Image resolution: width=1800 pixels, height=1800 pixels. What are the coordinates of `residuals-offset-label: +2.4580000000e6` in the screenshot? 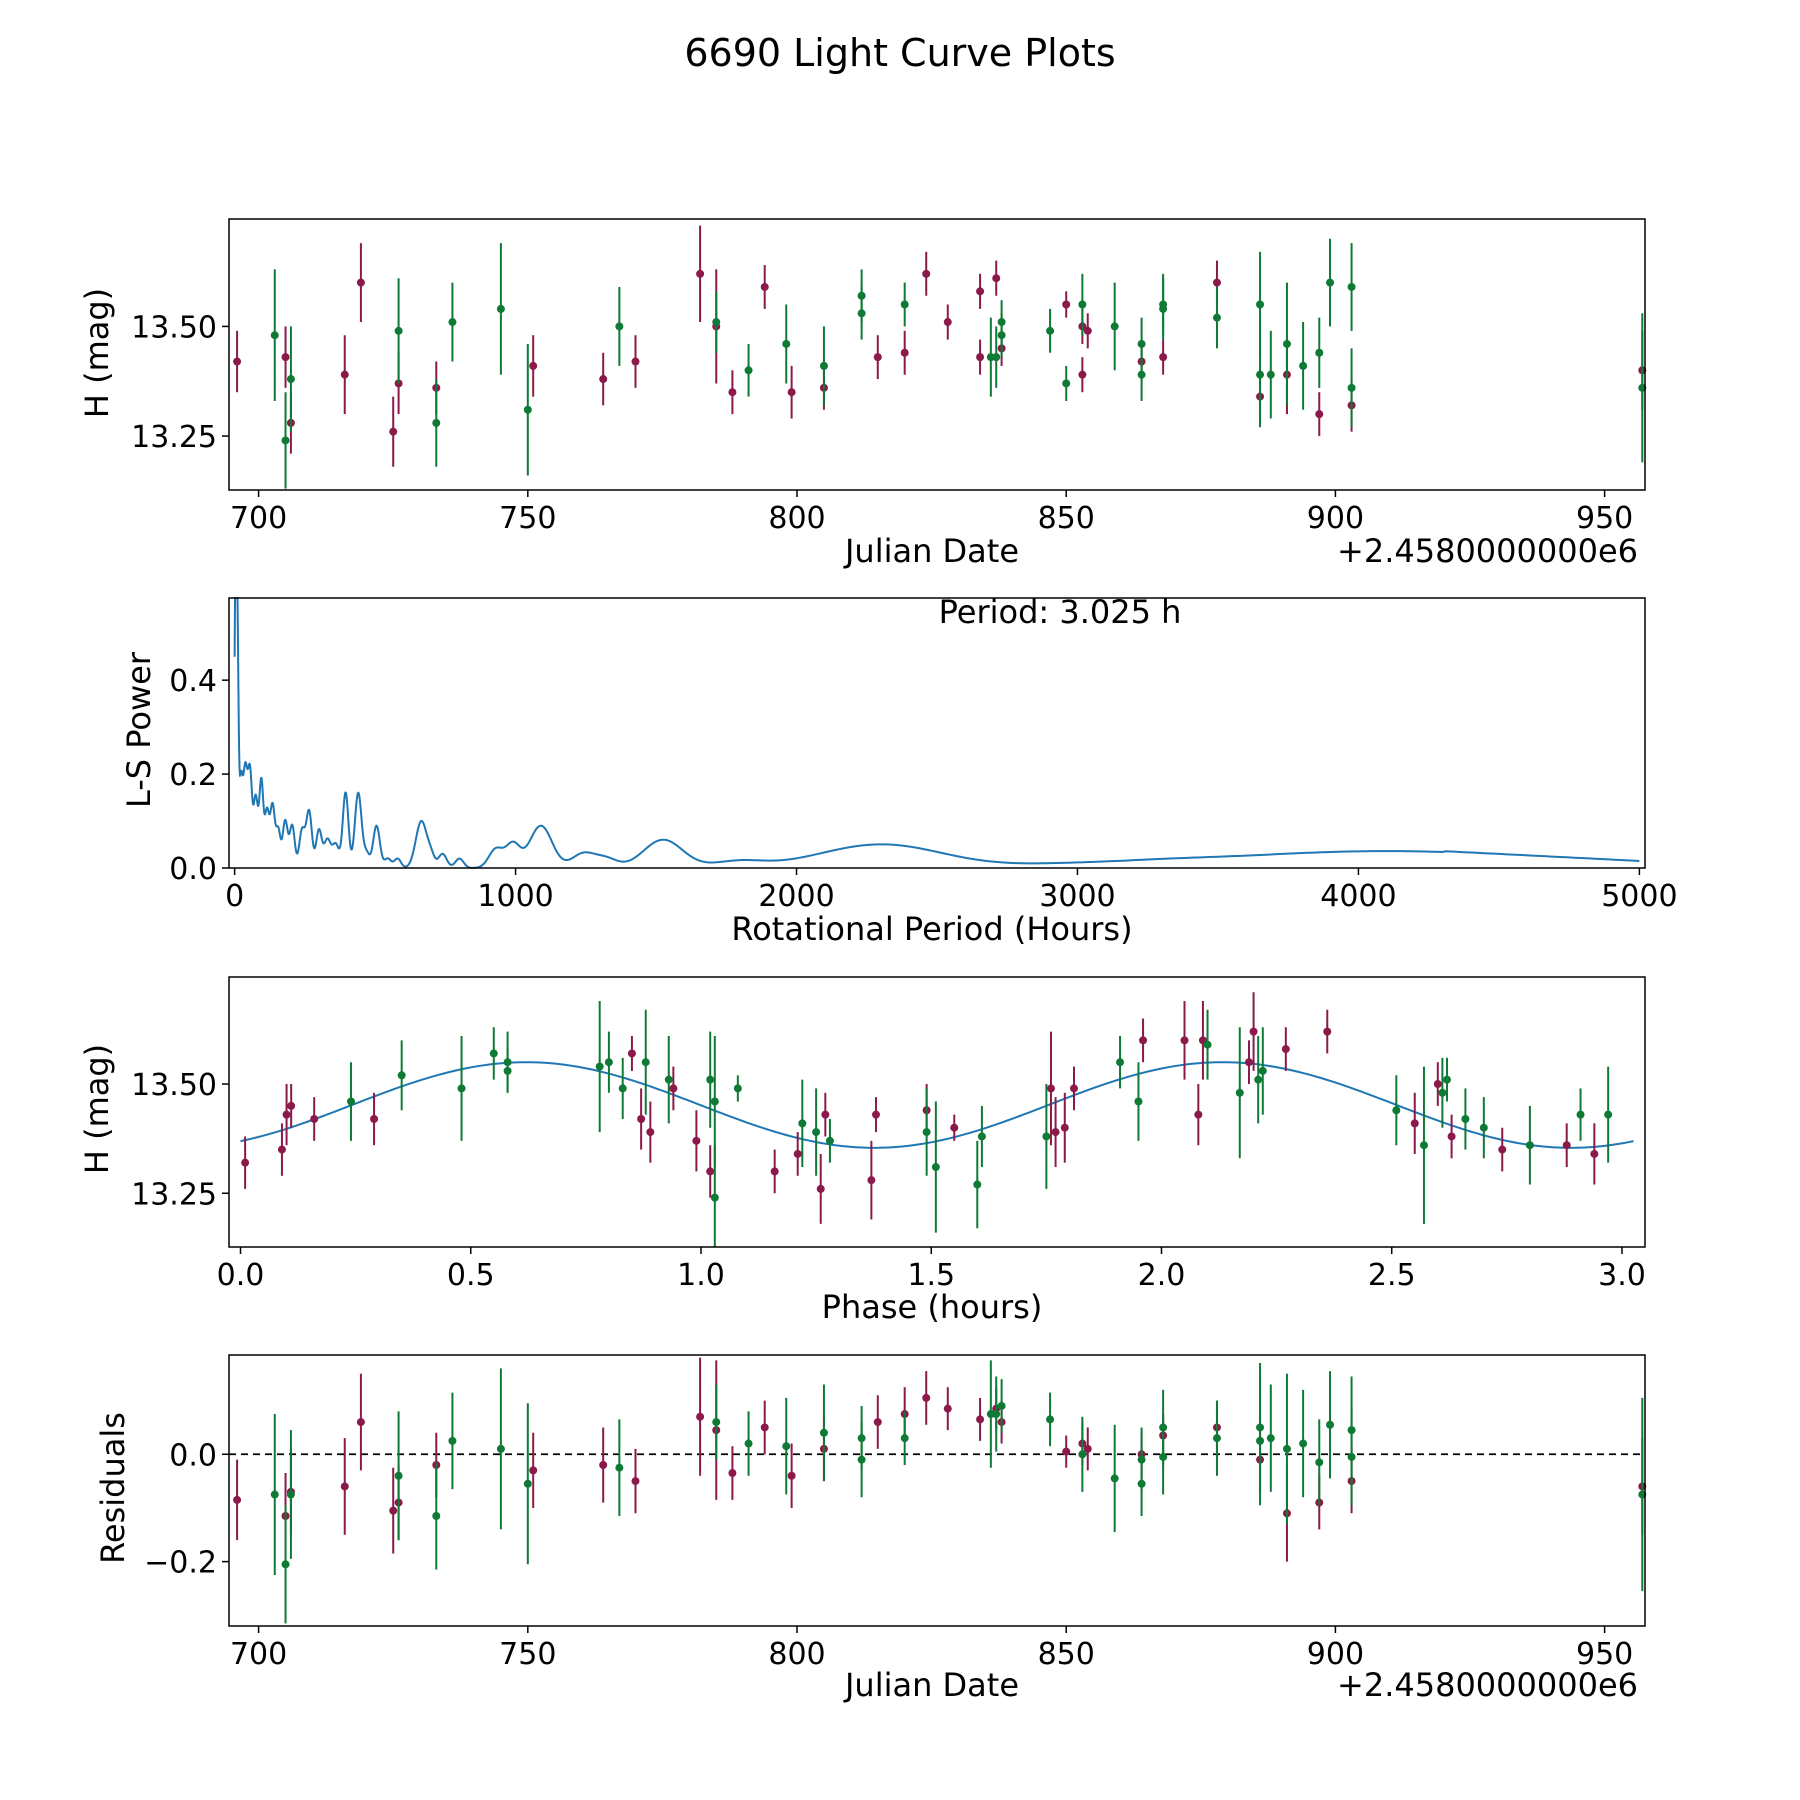 It's located at (1487, 1685).